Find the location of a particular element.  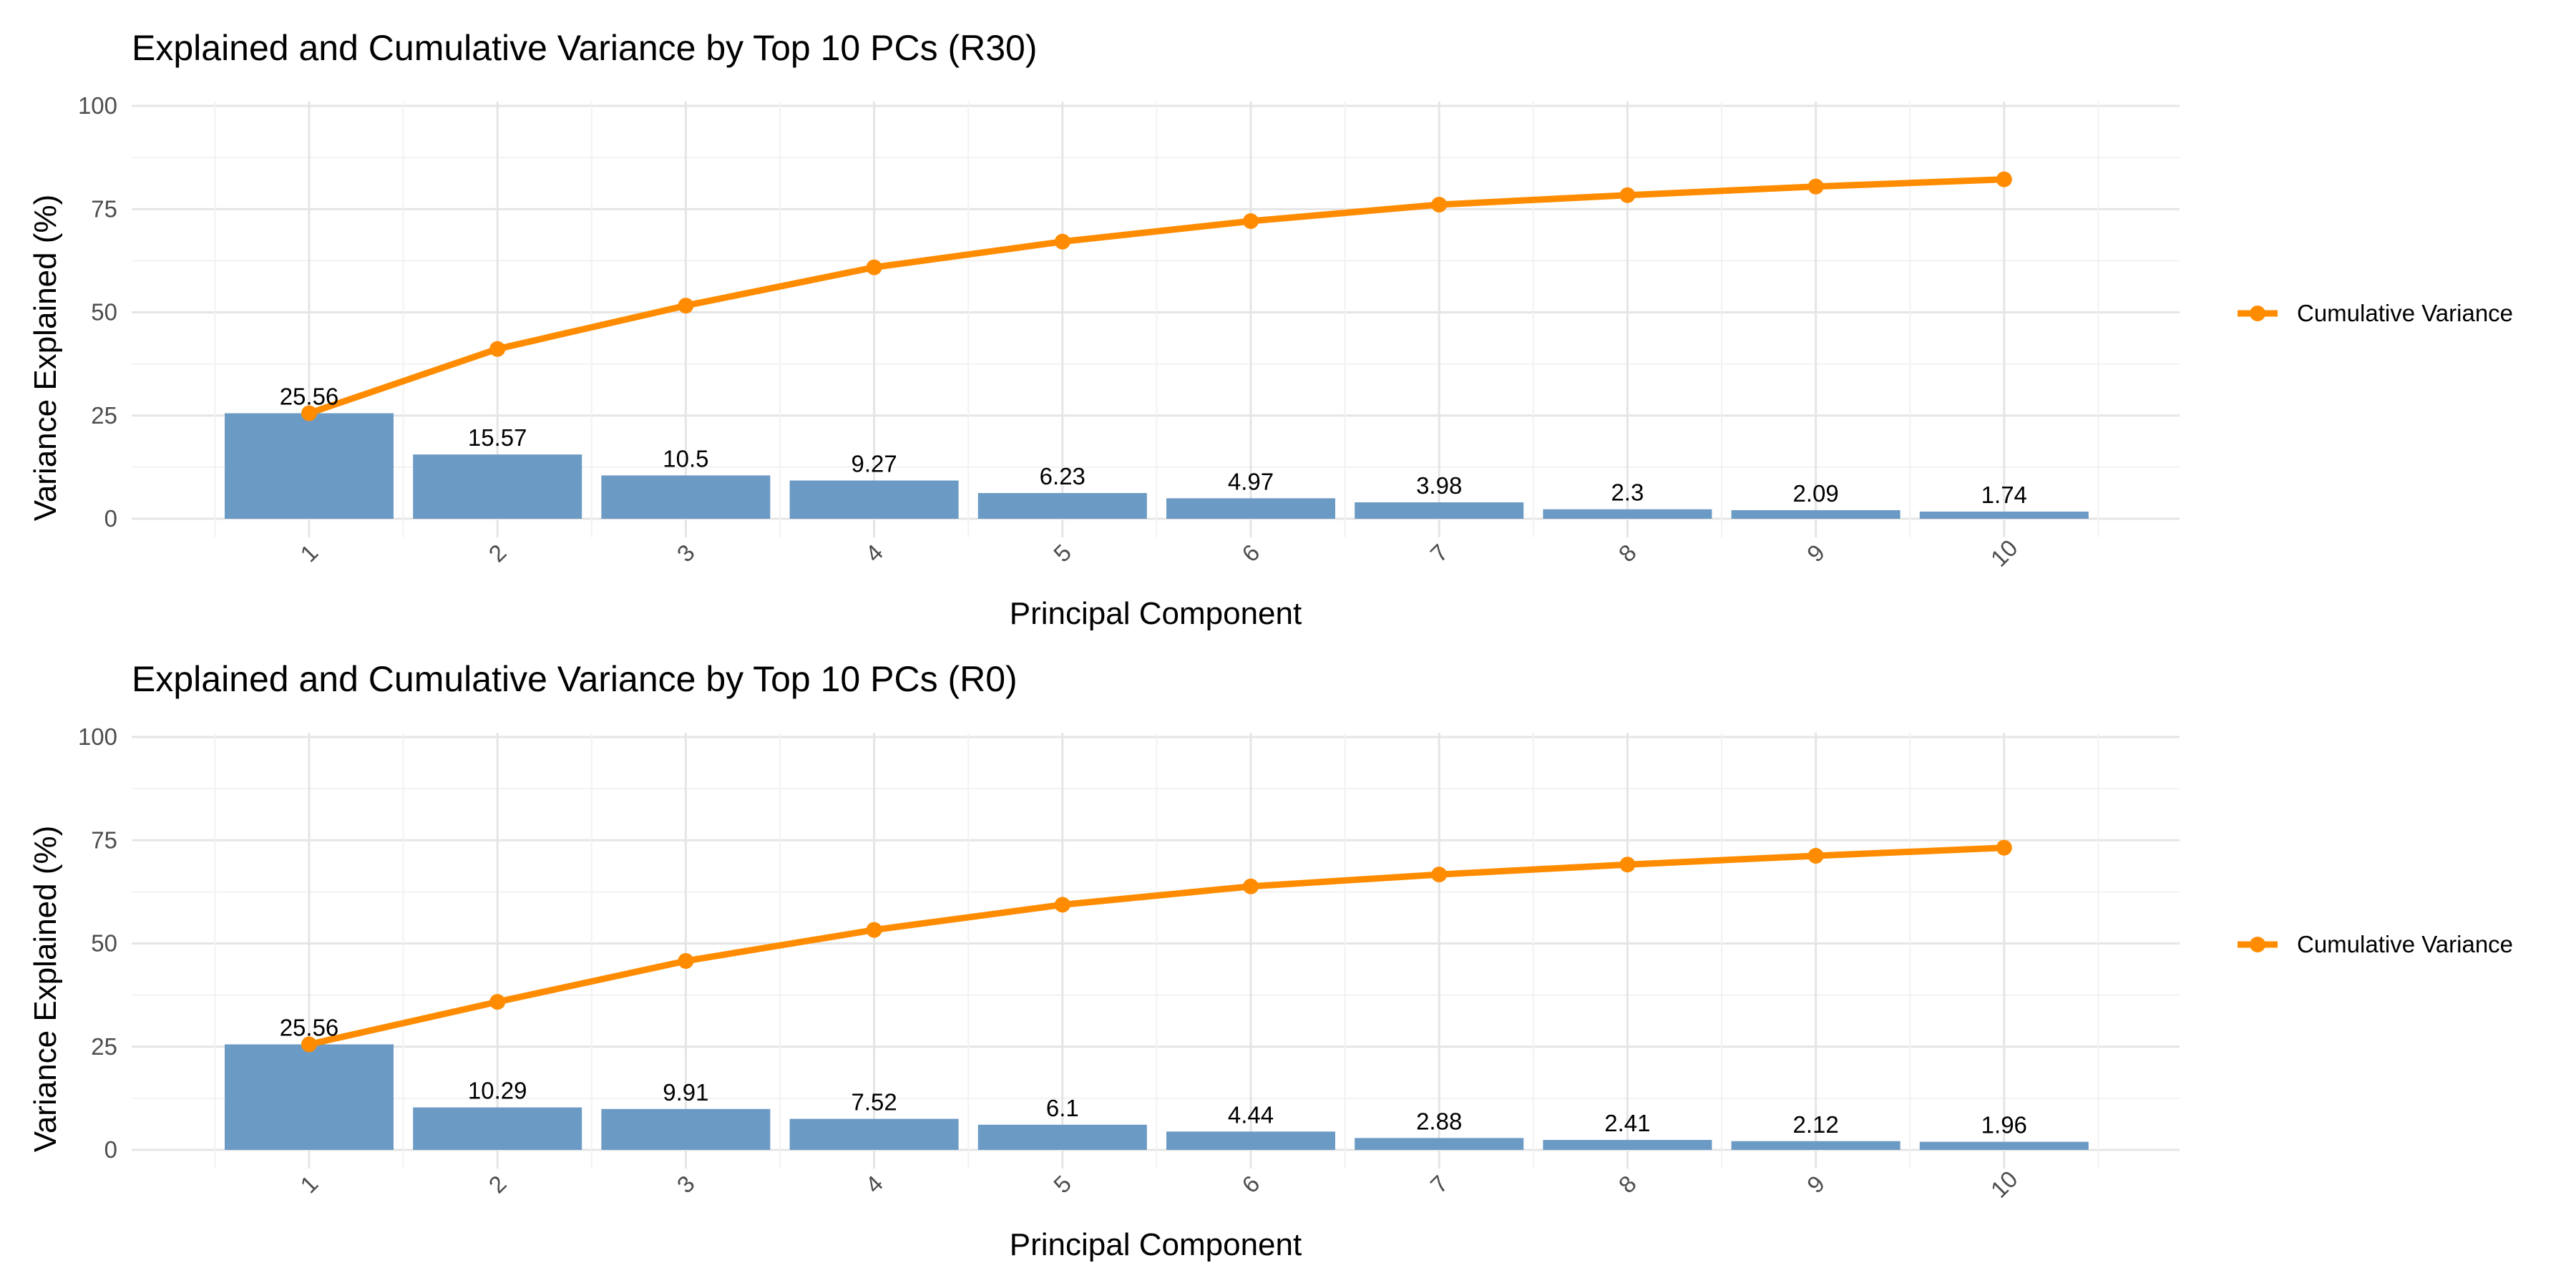

bar-value-label: 1.96 is located at coordinates (2004, 1125).